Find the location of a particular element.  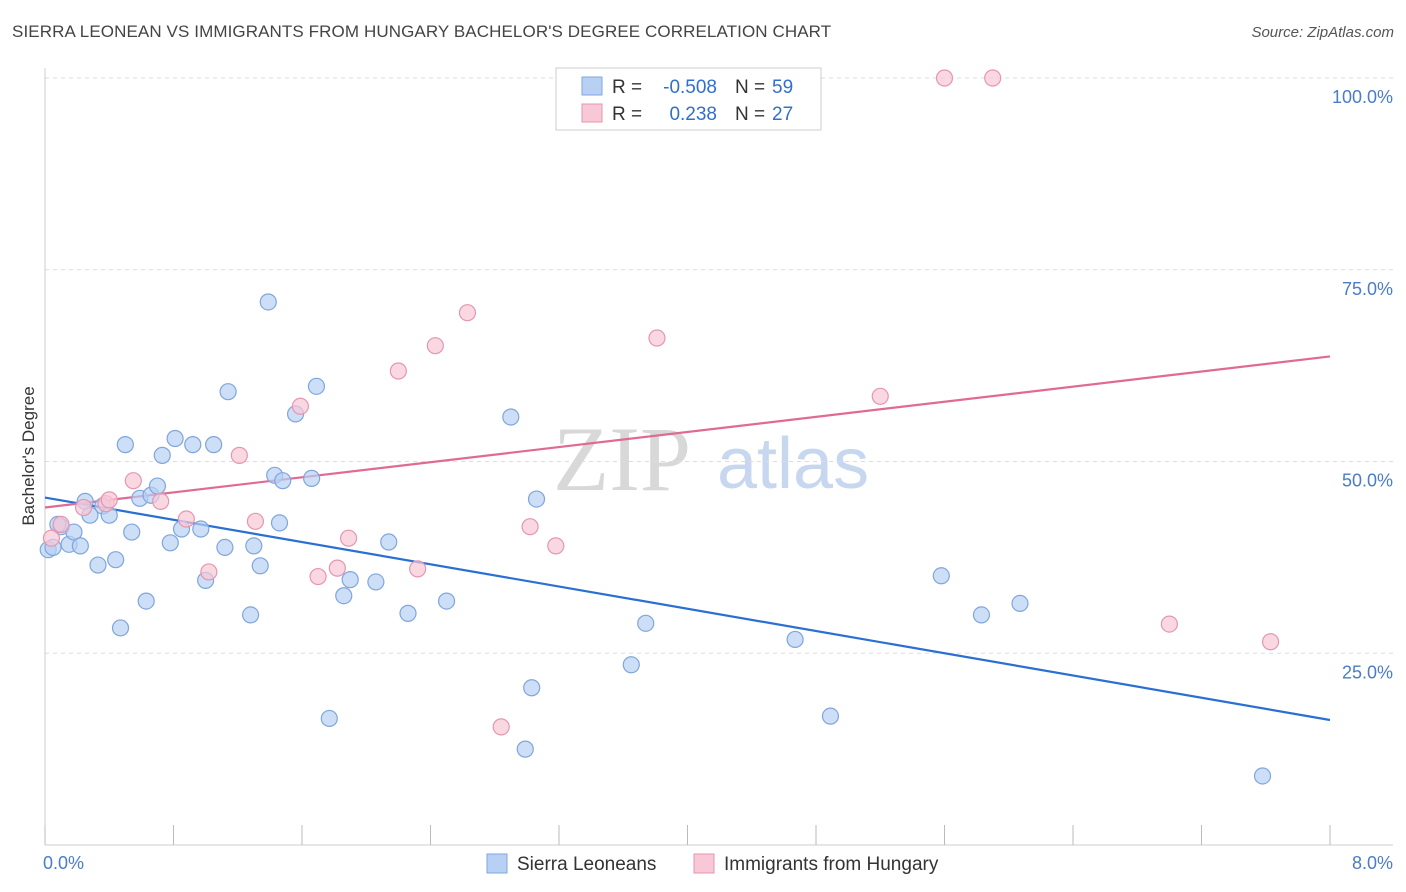

legend-r-label-1: R = is located at coordinates (627, 87).